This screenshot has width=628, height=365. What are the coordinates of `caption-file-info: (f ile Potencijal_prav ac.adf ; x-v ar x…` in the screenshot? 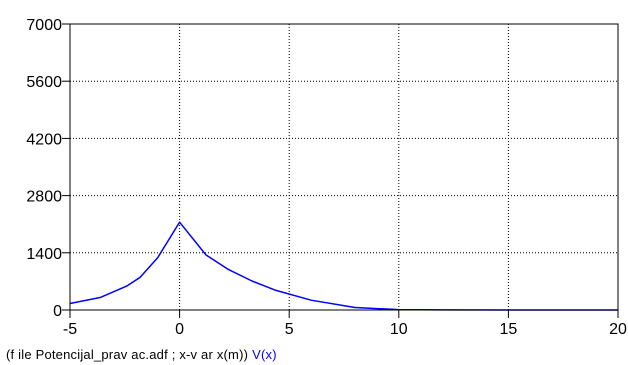 It's located at (127, 354).